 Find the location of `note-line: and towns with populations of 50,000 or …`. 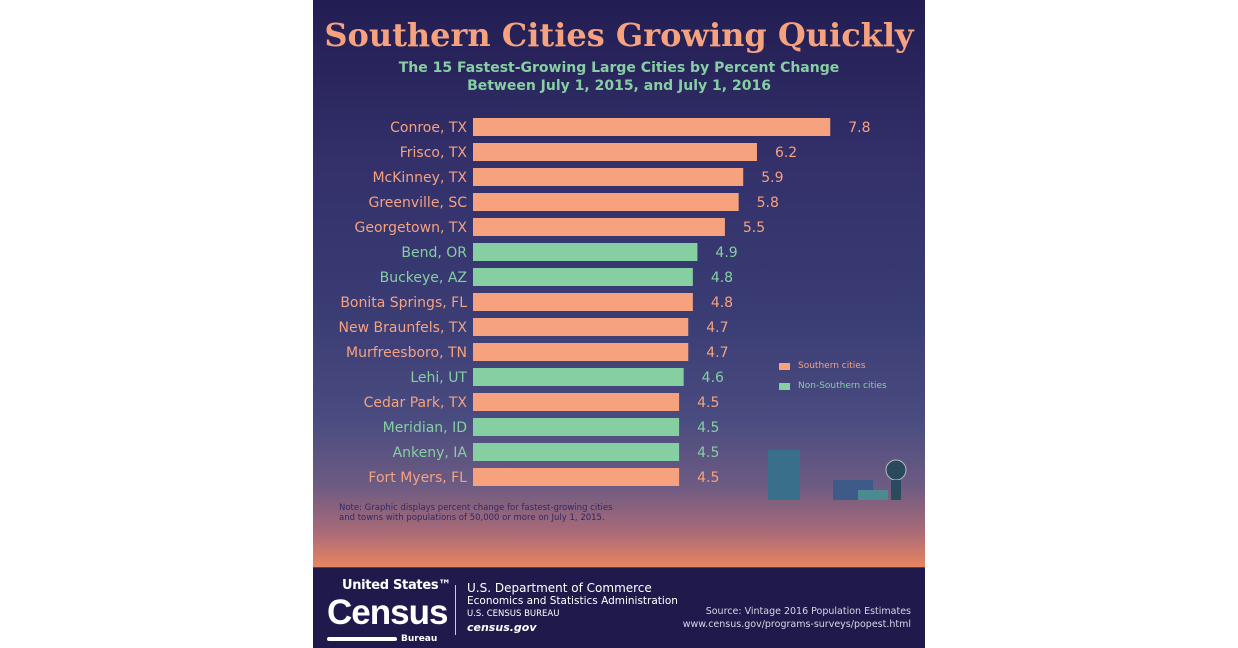

note-line: and towns with populations of 50,000 or … is located at coordinates (472, 518).